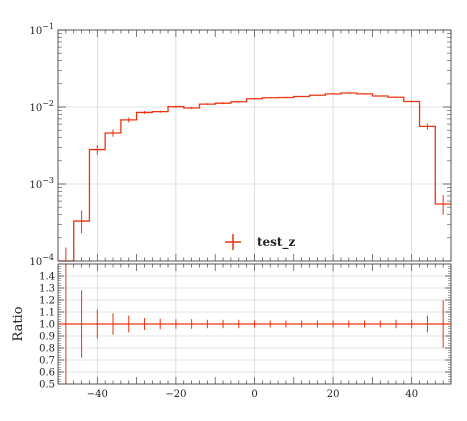  What do you see at coordinates (47, 313) in the screenshot?
I see `y-tick-label: 1.1` at bounding box center [47, 313].